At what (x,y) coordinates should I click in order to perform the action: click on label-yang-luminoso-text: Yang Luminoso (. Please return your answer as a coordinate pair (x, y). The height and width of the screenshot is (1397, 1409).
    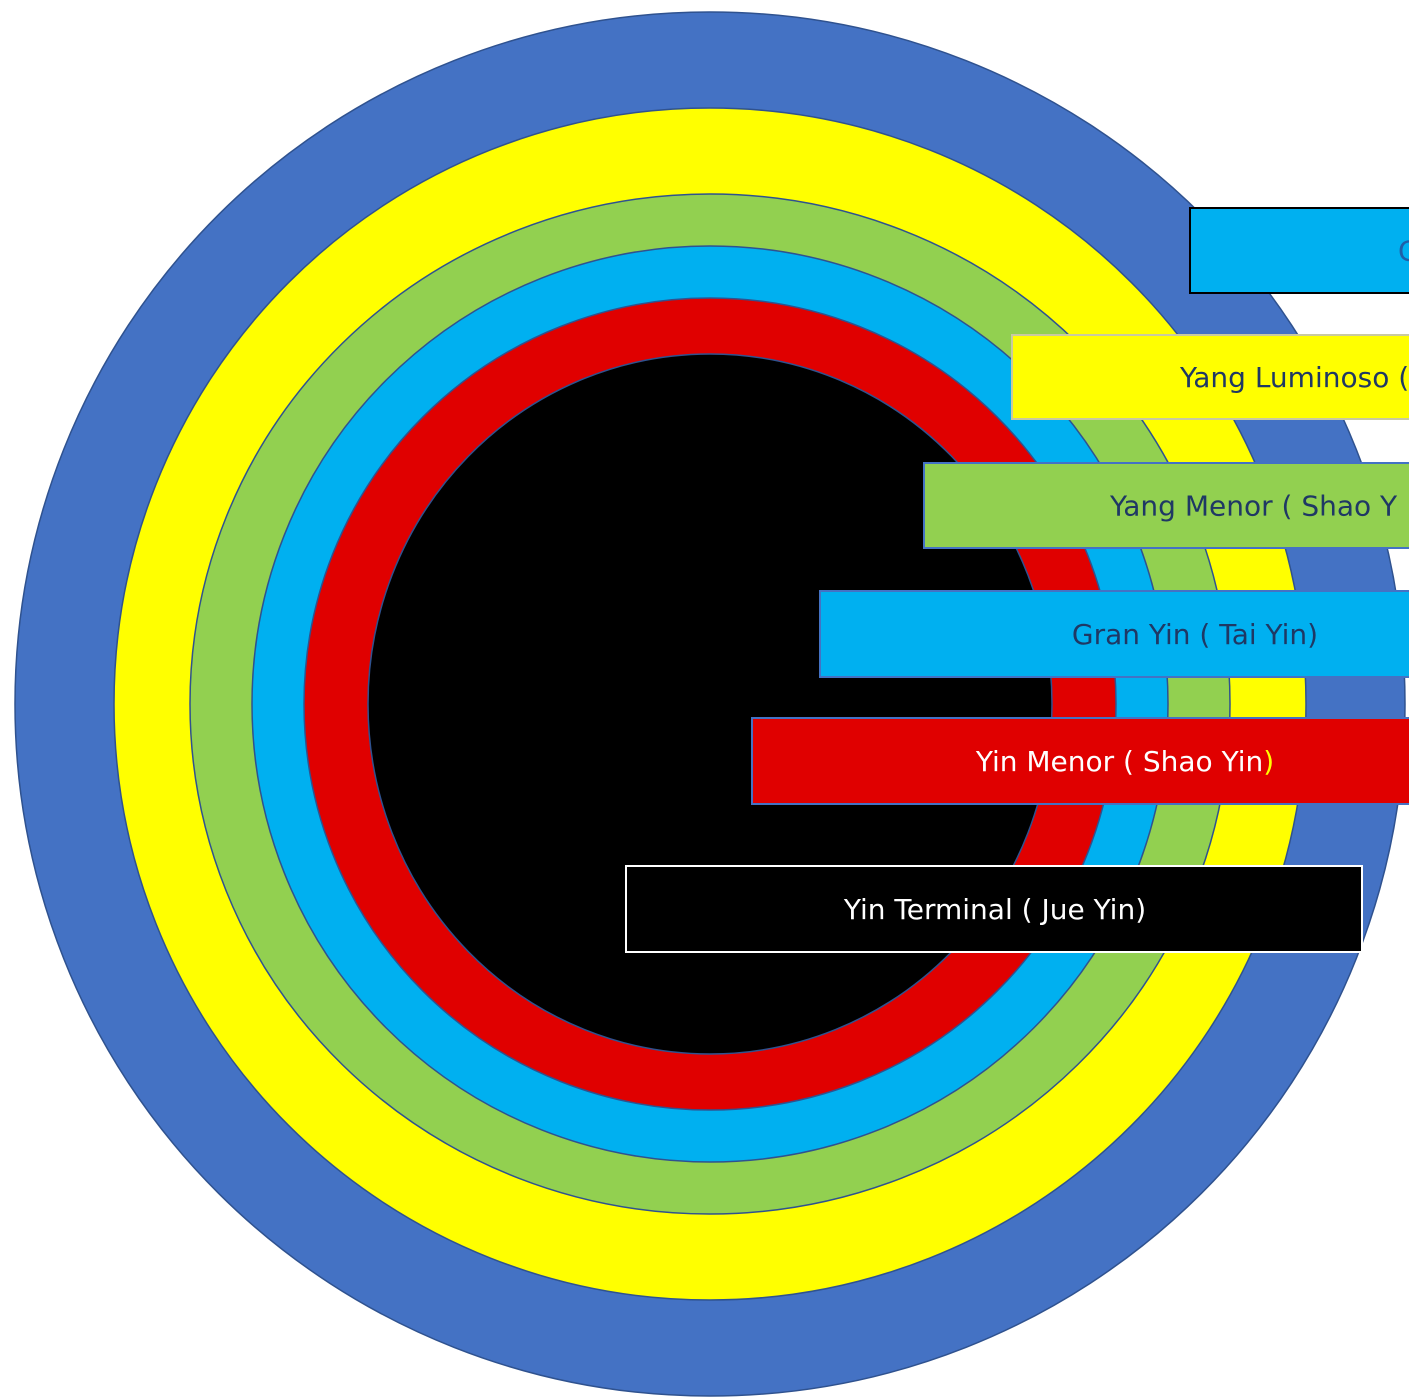
    Looking at the image, I should click on (1294, 377).